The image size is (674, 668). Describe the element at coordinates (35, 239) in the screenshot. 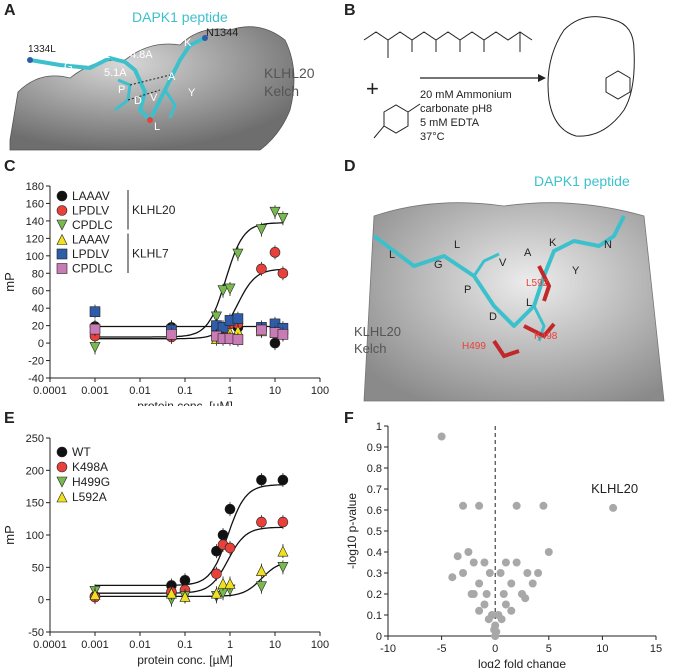

I see `y-tick-label: 120` at that location.